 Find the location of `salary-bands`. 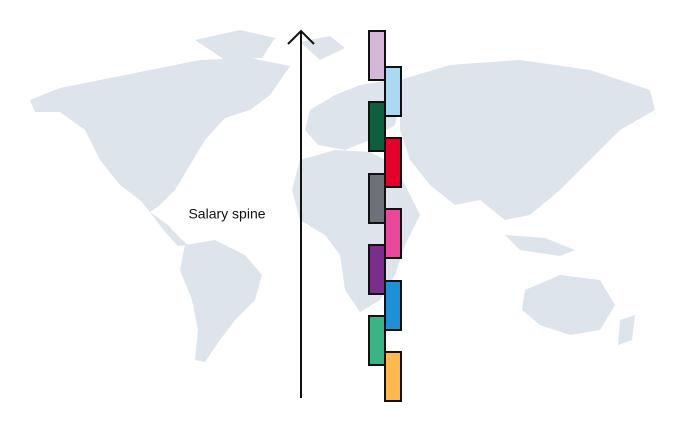

salary-bands is located at coordinates (385, 216).